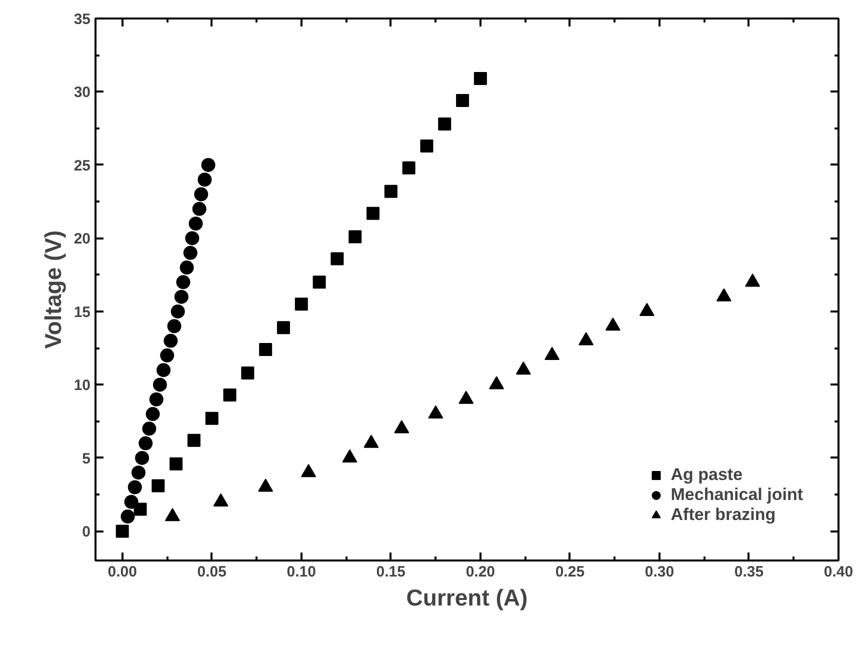 Image resolution: width=868 pixels, height=654 pixels. I want to click on y-tick-label: 0, so click(86, 532).